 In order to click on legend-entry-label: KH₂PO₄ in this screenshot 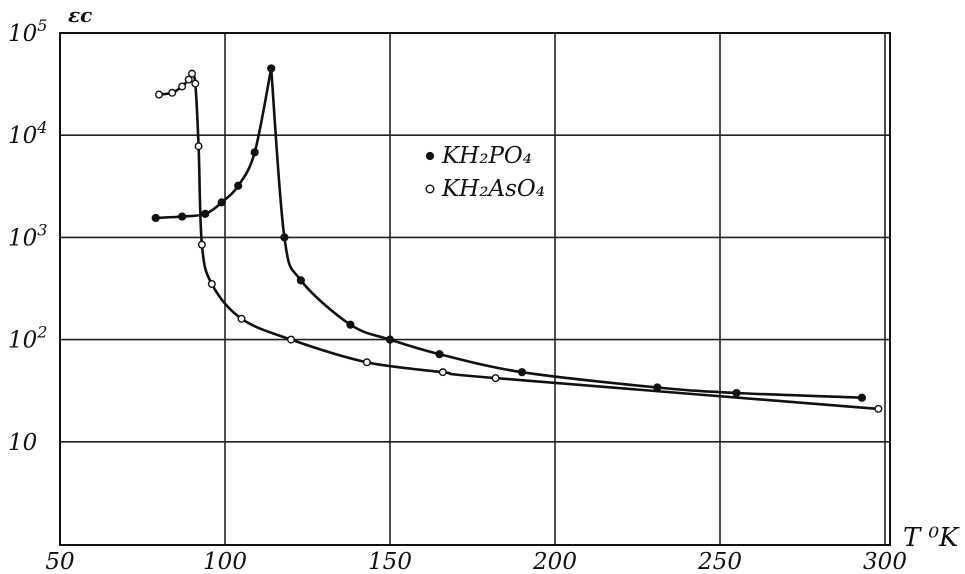, I will do `click(486, 156)`.